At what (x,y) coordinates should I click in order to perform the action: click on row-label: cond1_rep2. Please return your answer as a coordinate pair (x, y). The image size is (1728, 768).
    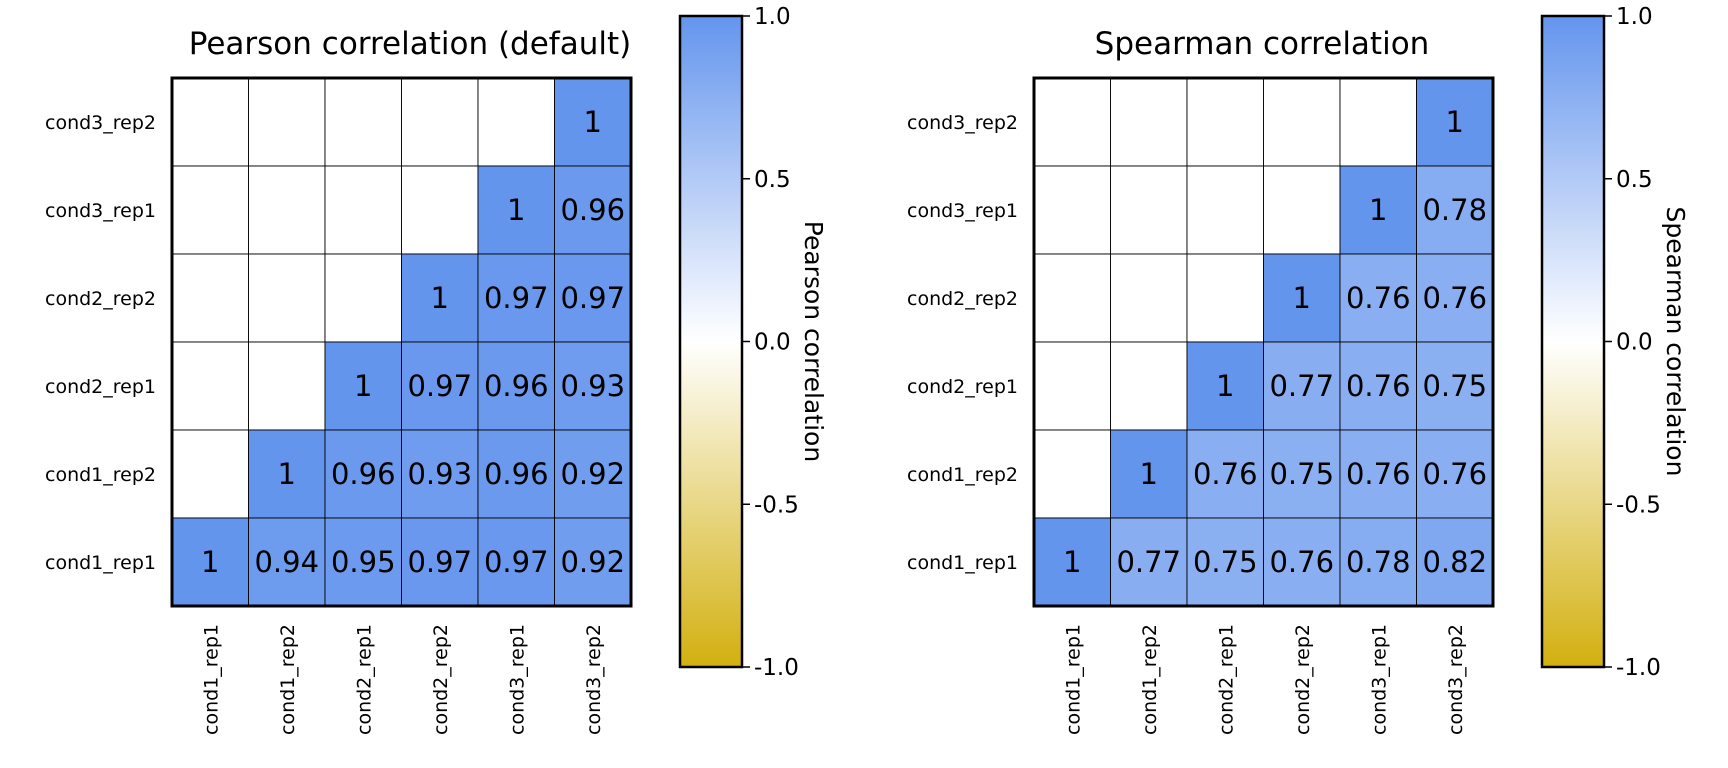
    Looking at the image, I should click on (962, 475).